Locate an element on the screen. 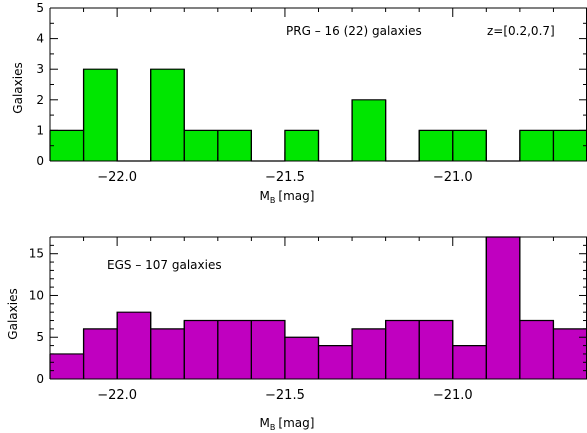 This screenshot has width=587, height=433. egs-x-axis-label: MB [mag] is located at coordinates (287, 424).